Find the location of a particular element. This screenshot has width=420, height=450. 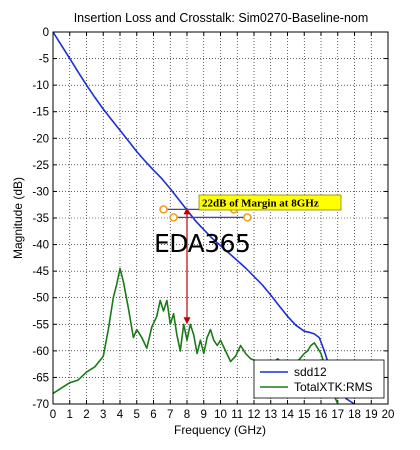

x-tick-label: 0 is located at coordinates (53, 415).